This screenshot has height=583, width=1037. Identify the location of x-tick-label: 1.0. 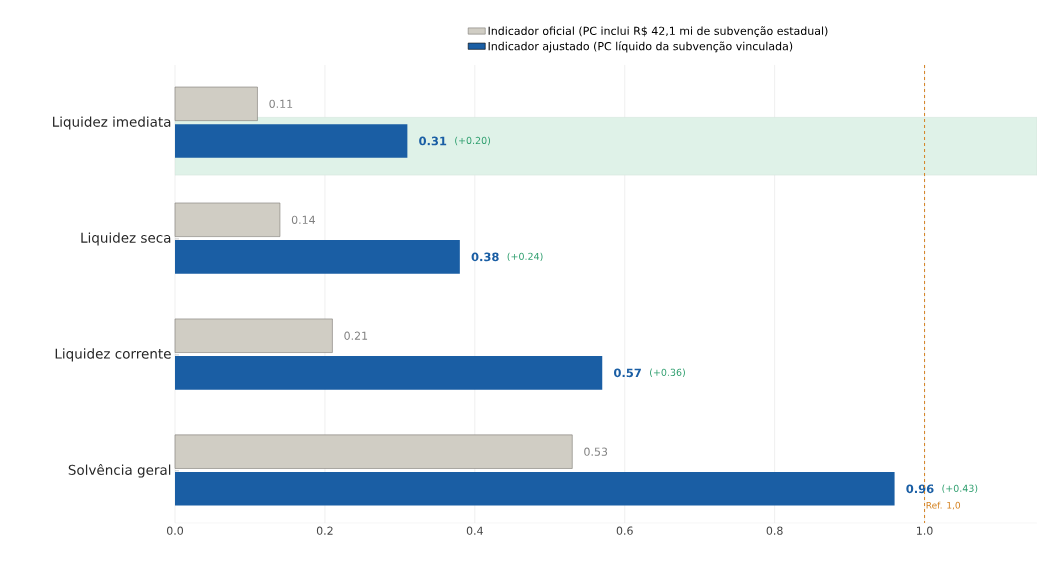
(925, 530).